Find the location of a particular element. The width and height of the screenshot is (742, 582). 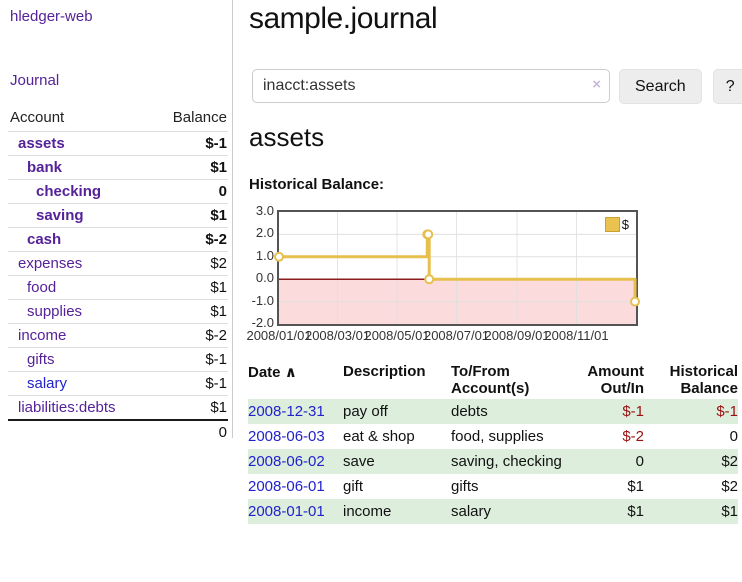

account-link-bank: bank is located at coordinates (45, 167).